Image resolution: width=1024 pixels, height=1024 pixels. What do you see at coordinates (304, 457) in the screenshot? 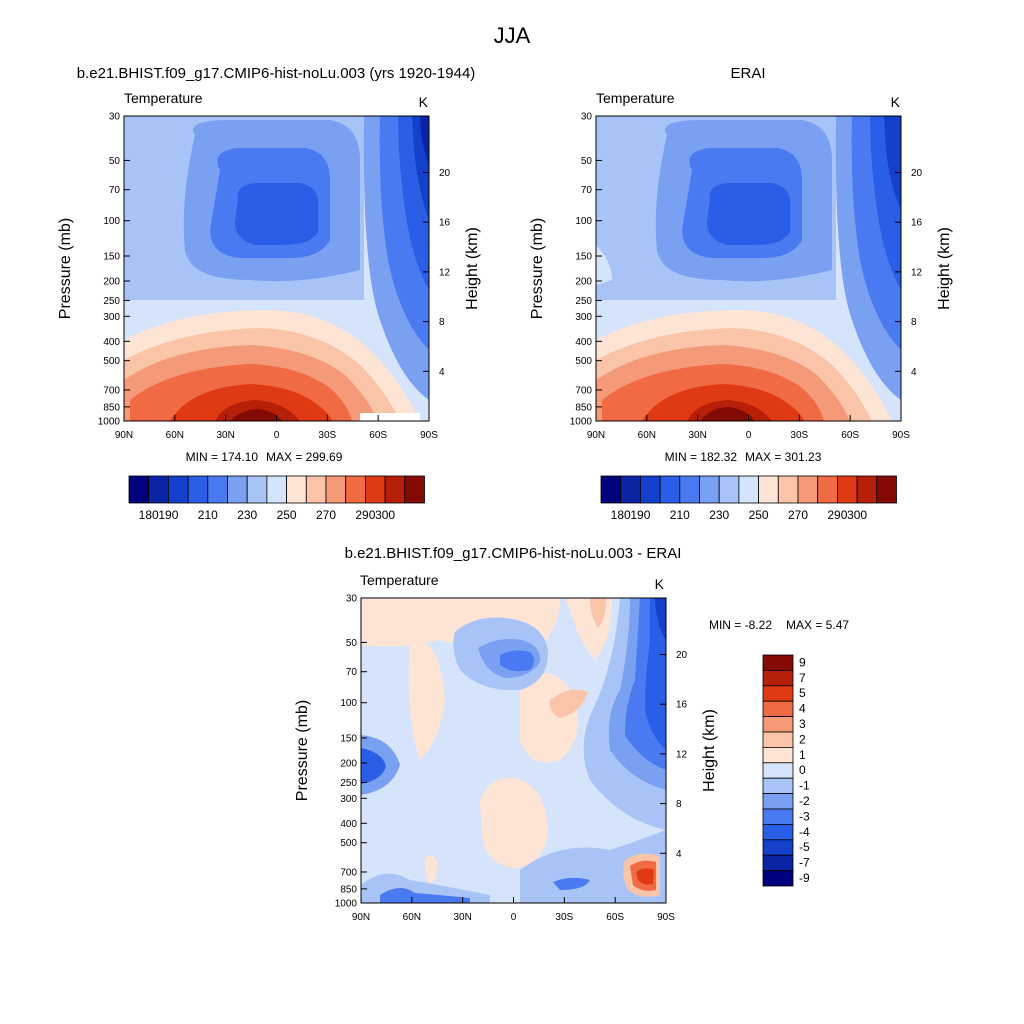
I see `max-label: MAX = 299.69` at bounding box center [304, 457].